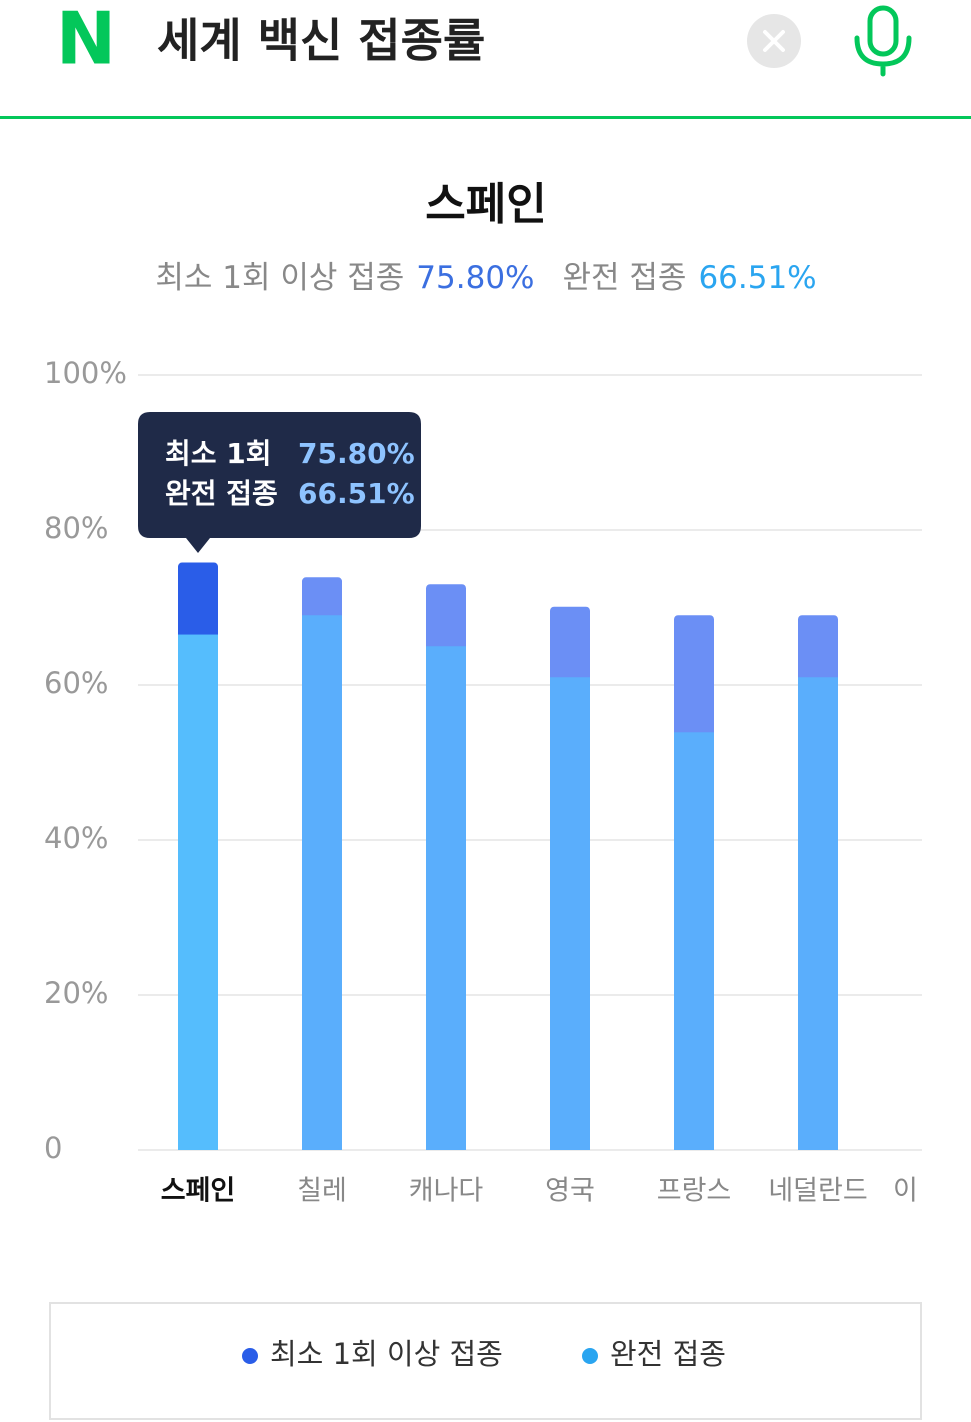 This screenshot has width=971, height=1422. I want to click on chart-subtitle: 최소 1회 이상 접종 75.80% 완전 접종 66.51%, so click(485, 278).